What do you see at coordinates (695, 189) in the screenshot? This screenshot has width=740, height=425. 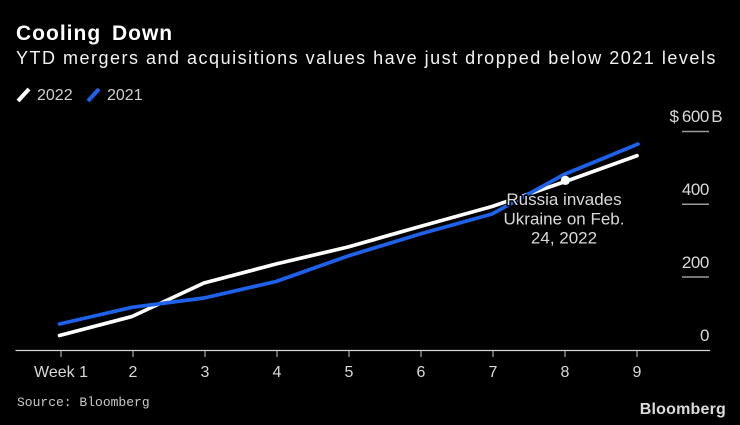 I see `svg-text: 400` at bounding box center [695, 189].